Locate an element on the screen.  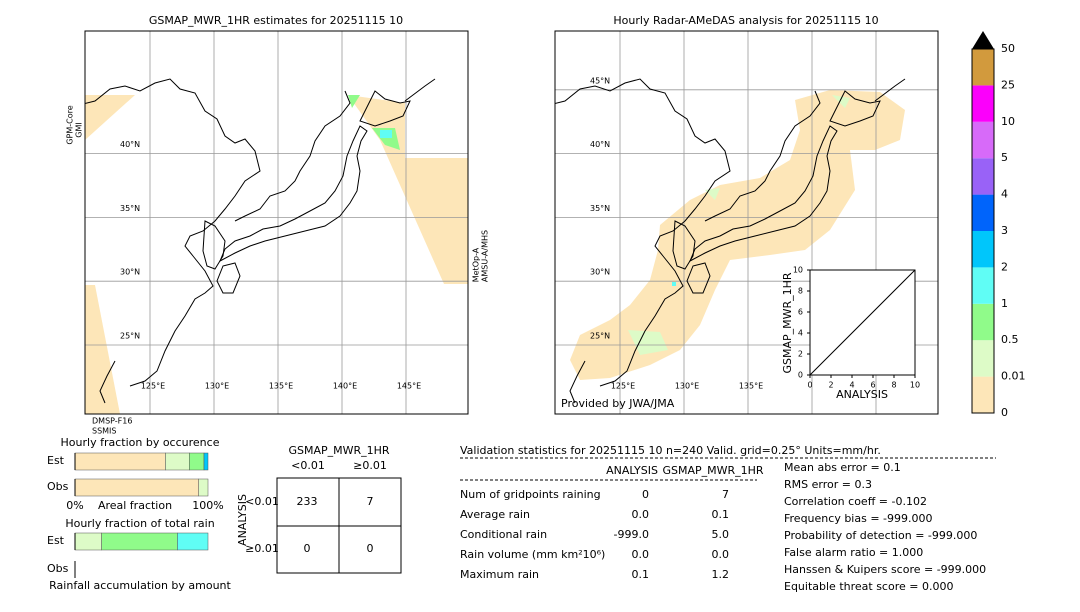
one-to-one-line is located at coordinates (862, 322).